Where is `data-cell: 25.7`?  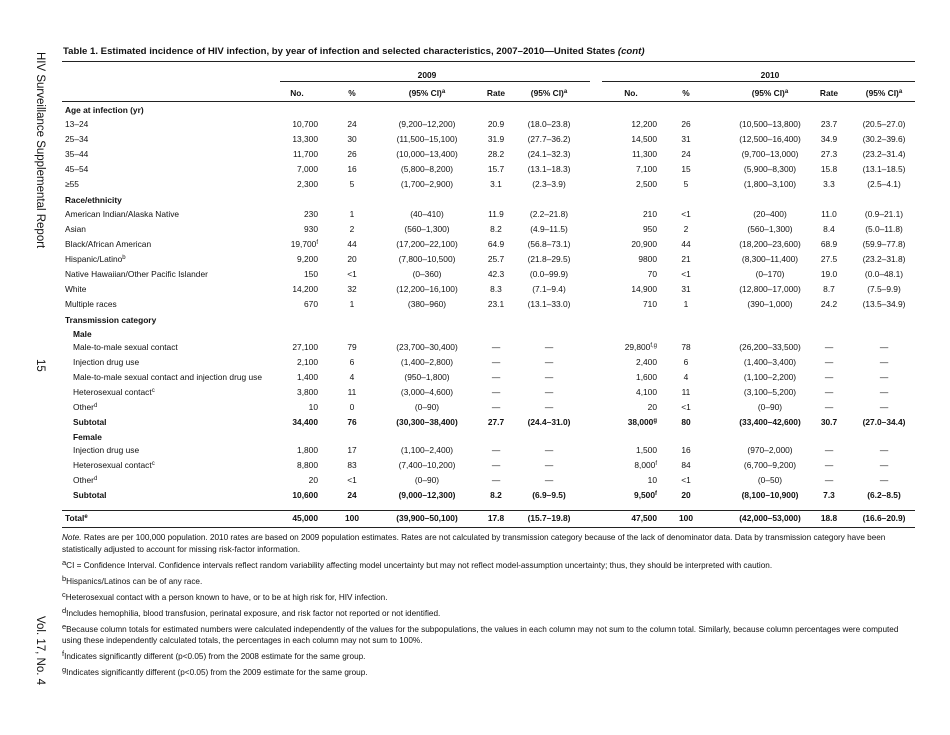
data-cell: 25.7 is located at coordinates (496, 259).